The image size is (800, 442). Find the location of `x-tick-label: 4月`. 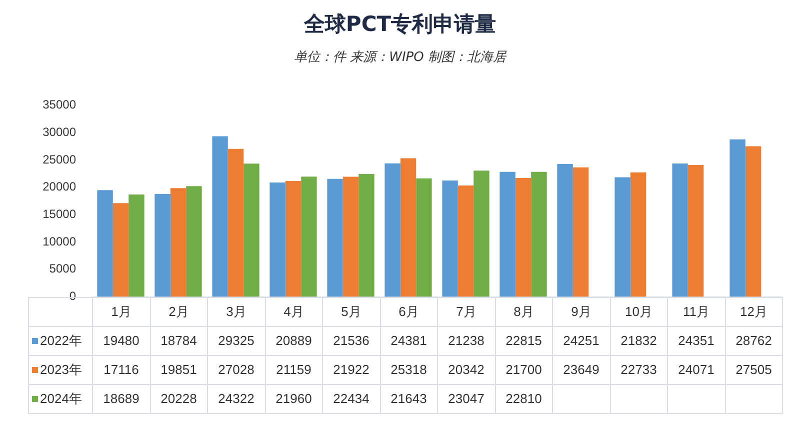

x-tick-label: 4月 is located at coordinates (293, 311).